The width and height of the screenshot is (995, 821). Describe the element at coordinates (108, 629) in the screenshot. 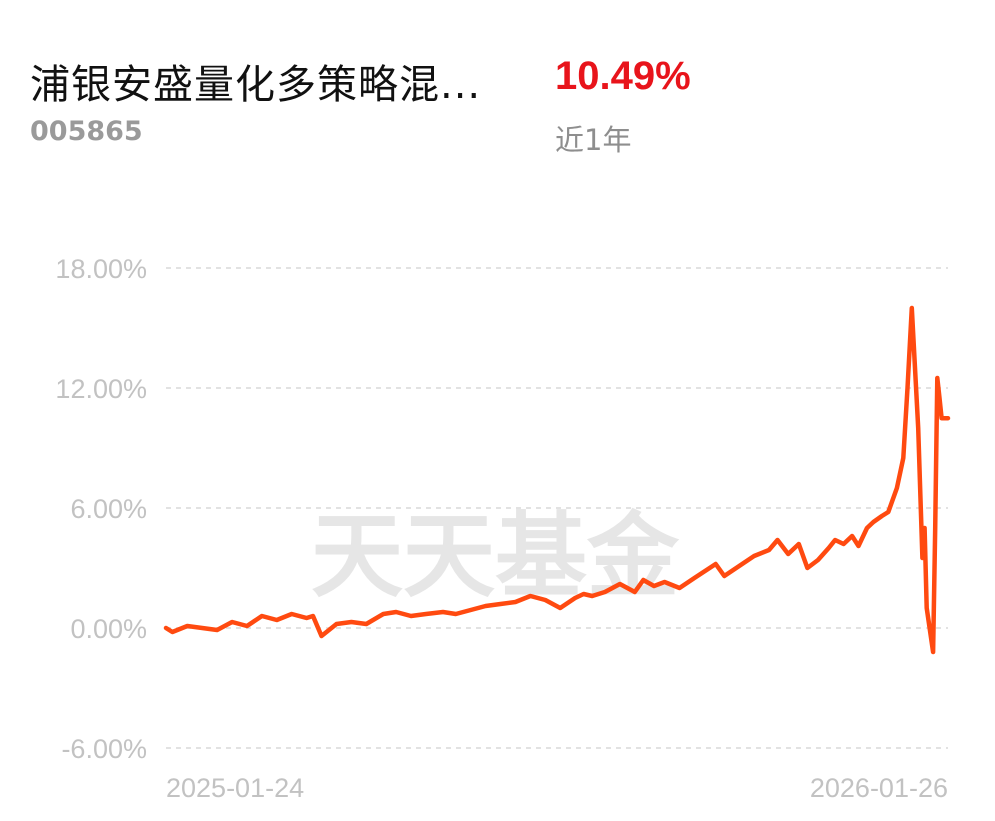

I see `y-tick-label: 0.00%` at that location.